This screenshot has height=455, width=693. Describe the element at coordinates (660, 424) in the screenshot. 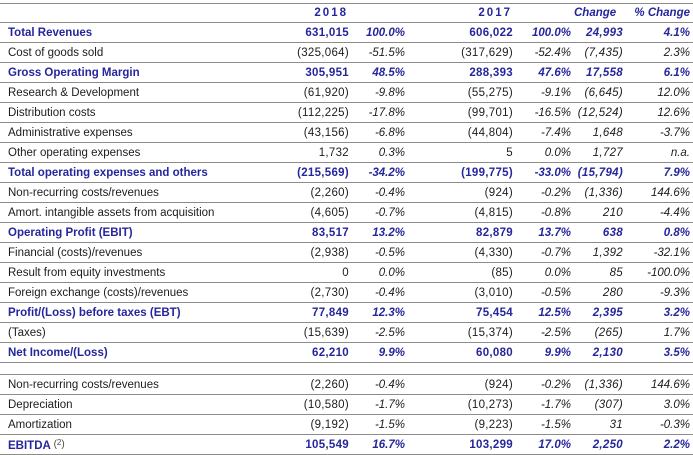

I see `cell-pct-change: -0.3%` at that location.